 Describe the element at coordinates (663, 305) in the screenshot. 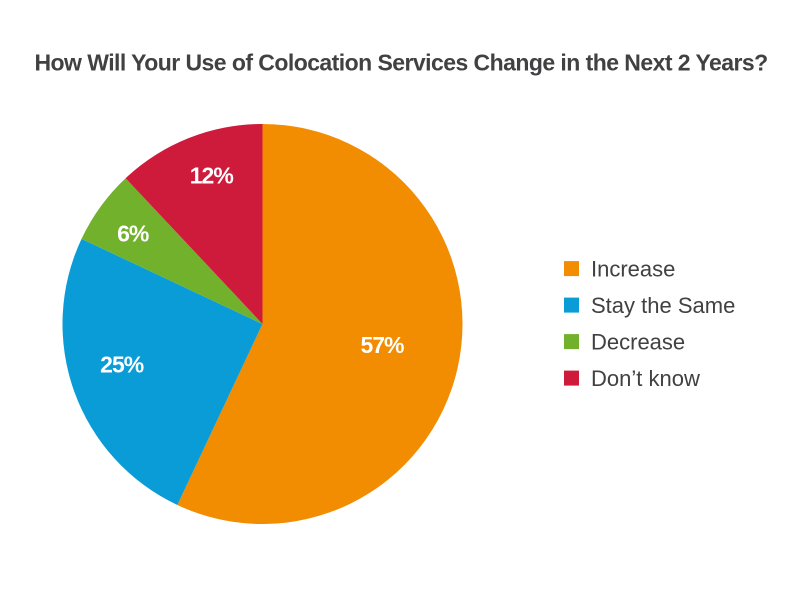

I see `svg-text: Stay the Same` at that location.